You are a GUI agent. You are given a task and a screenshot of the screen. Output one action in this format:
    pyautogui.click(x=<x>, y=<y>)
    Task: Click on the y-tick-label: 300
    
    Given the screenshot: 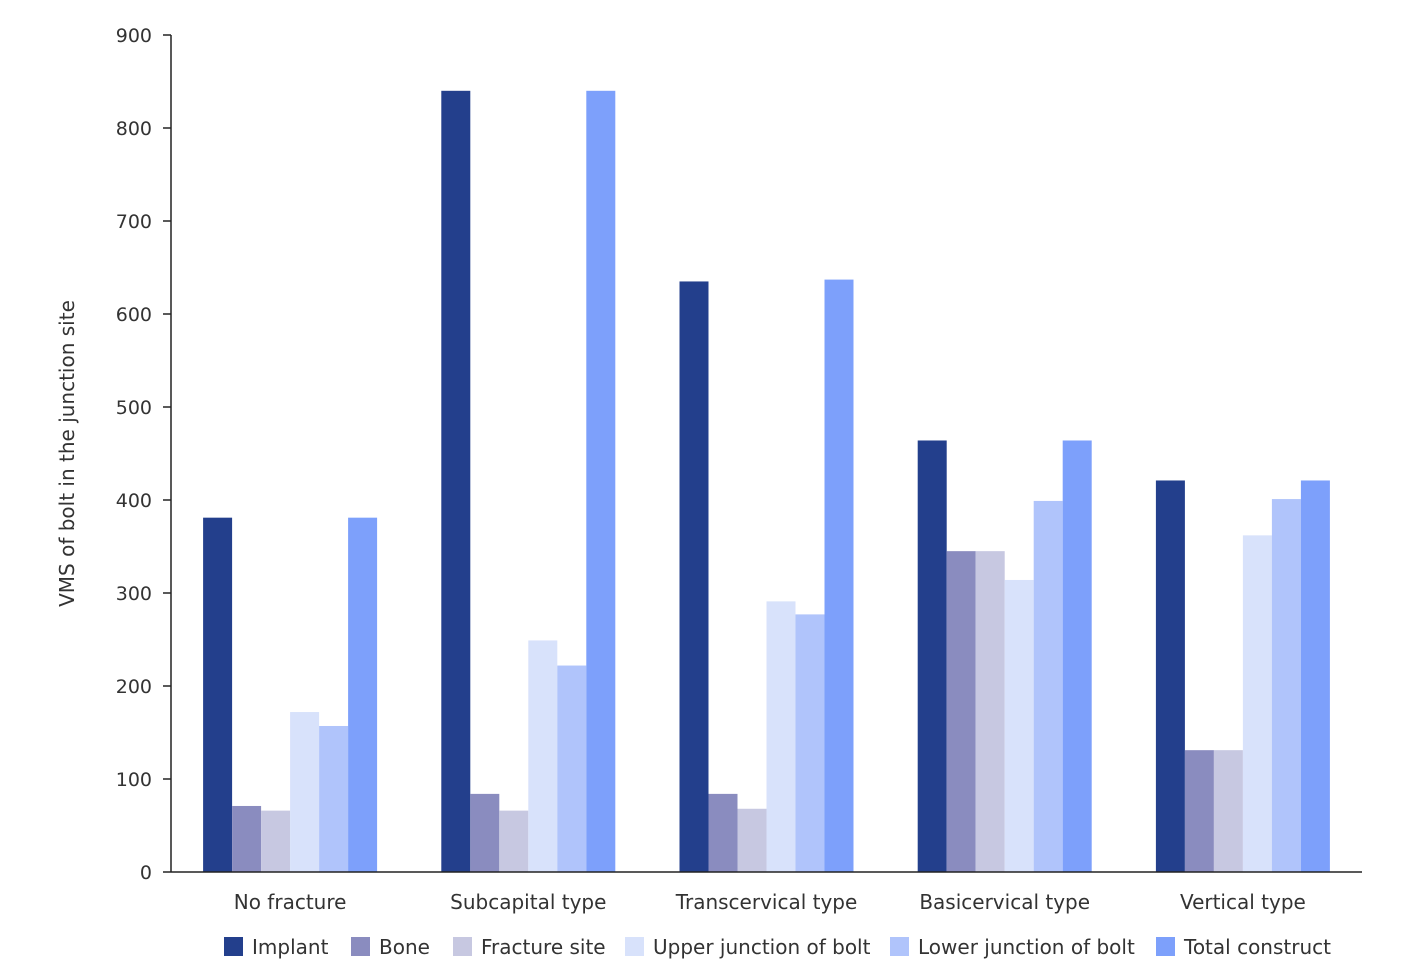 What is the action you would take?
    pyautogui.click(x=134, y=594)
    